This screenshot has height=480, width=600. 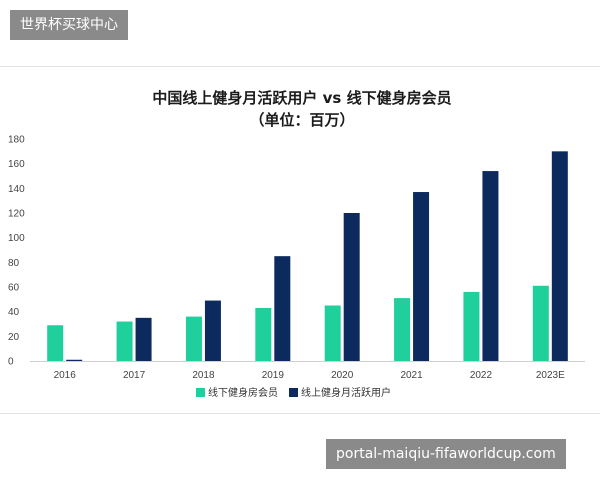 What do you see at coordinates (282, 308) in the screenshot?
I see `bar-online-mau-2019` at bounding box center [282, 308].